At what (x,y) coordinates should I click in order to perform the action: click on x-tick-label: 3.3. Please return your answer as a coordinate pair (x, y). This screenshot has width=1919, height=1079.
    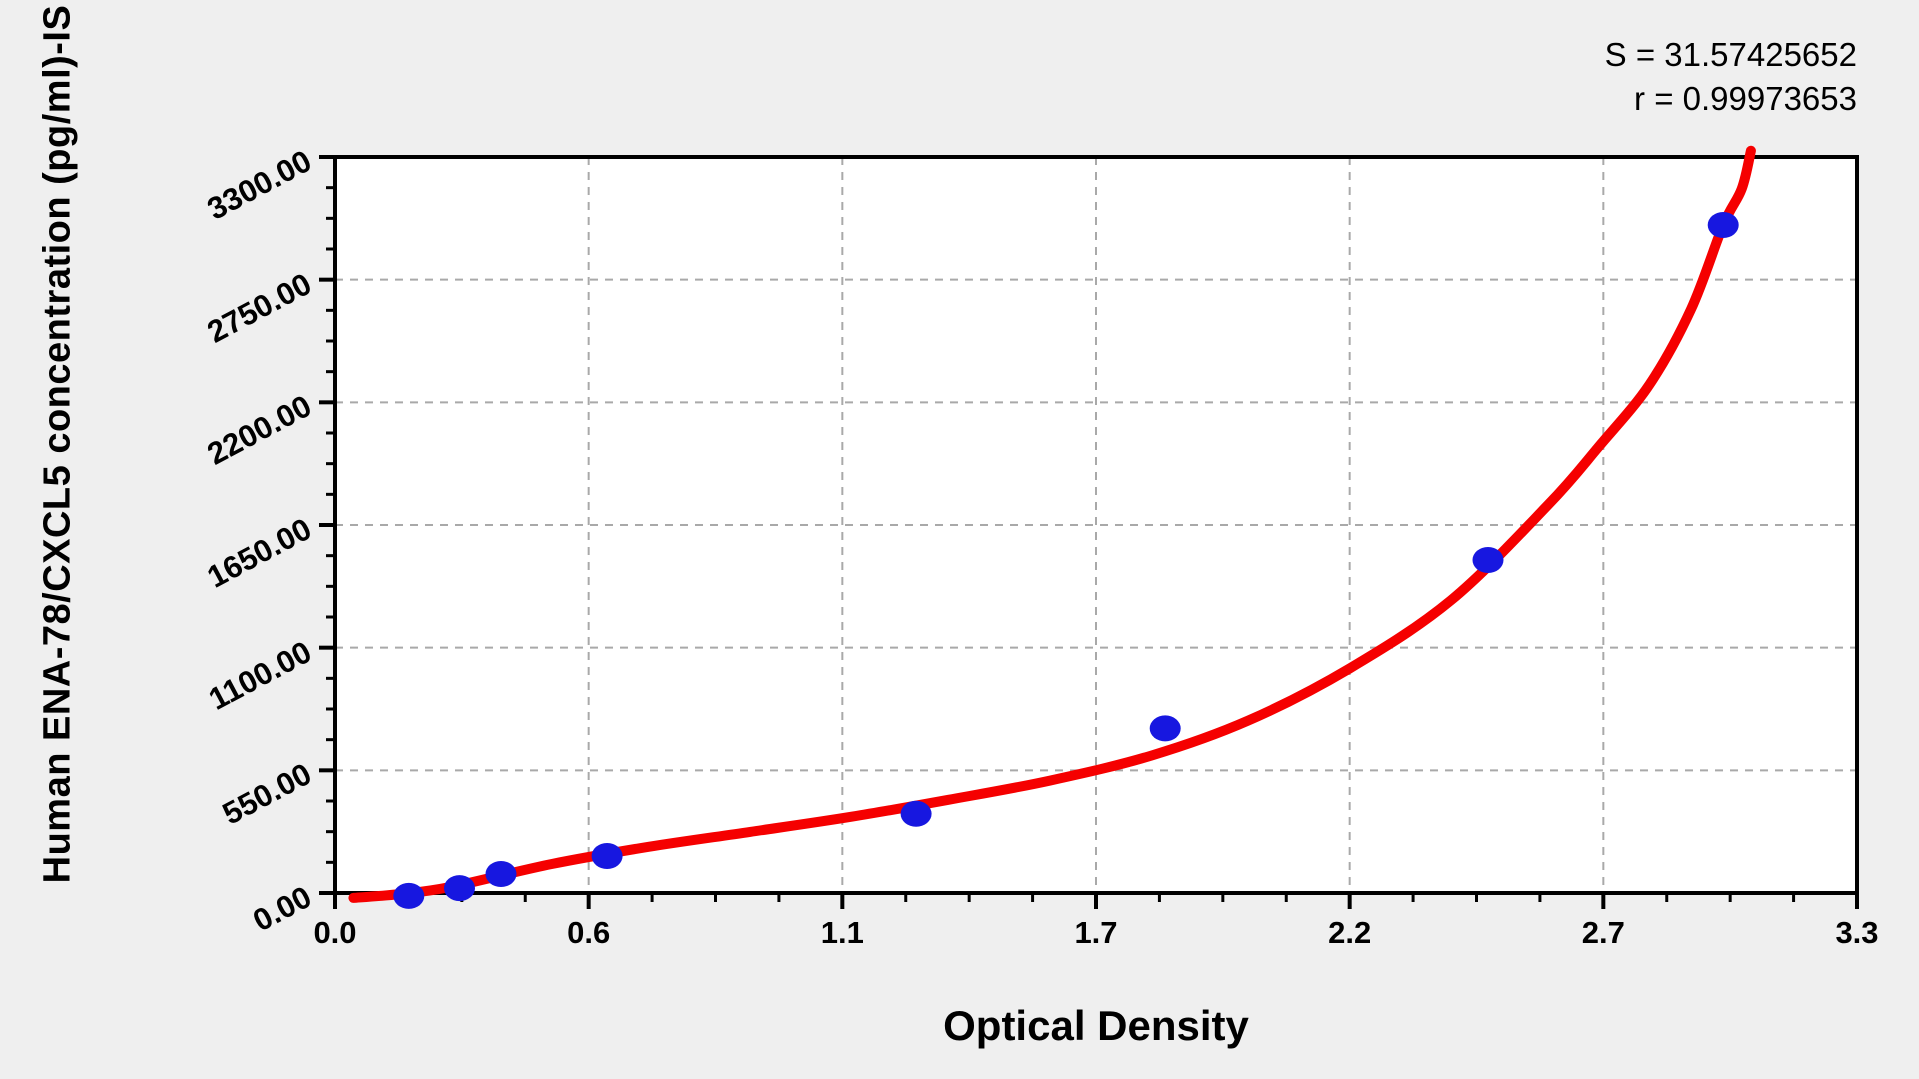
    Looking at the image, I should click on (1857, 932).